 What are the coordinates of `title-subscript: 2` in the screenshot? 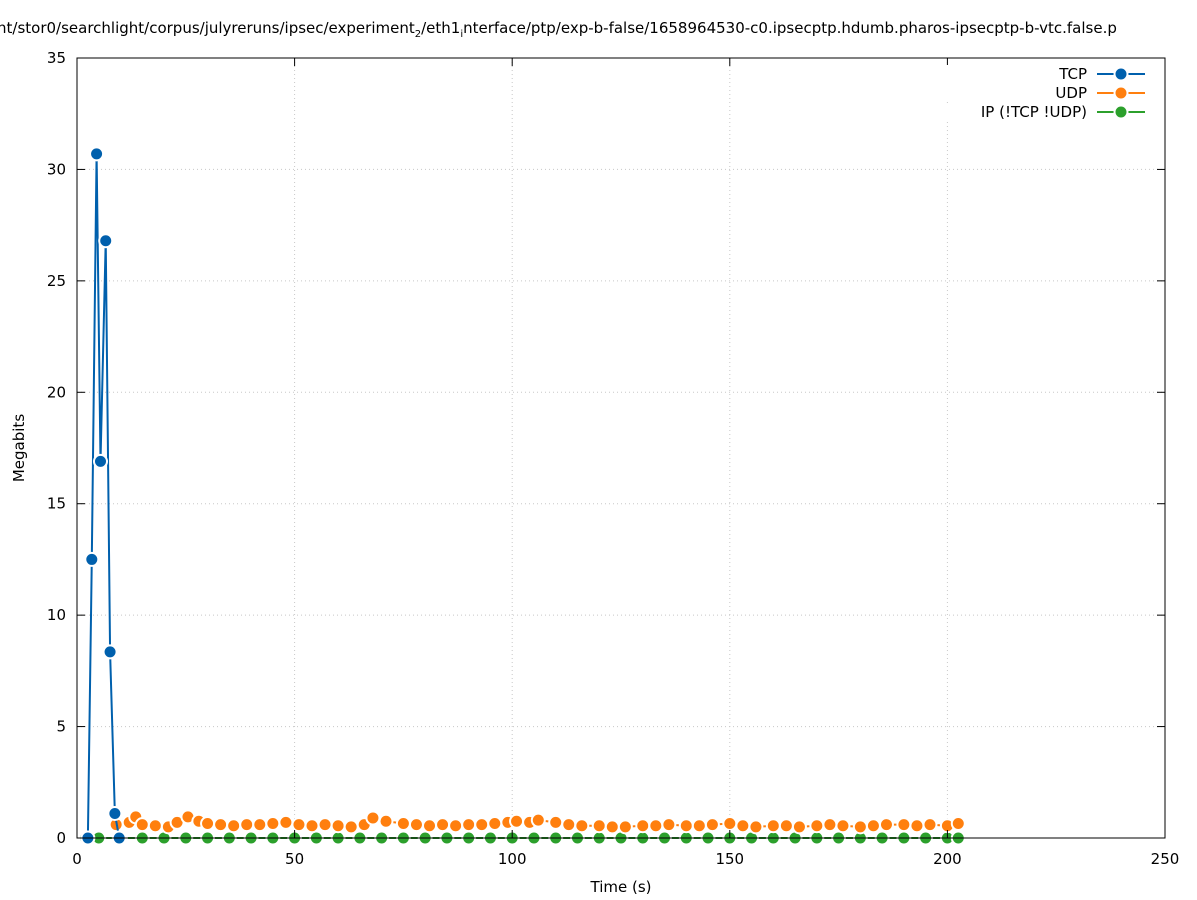 It's located at (418, 34).